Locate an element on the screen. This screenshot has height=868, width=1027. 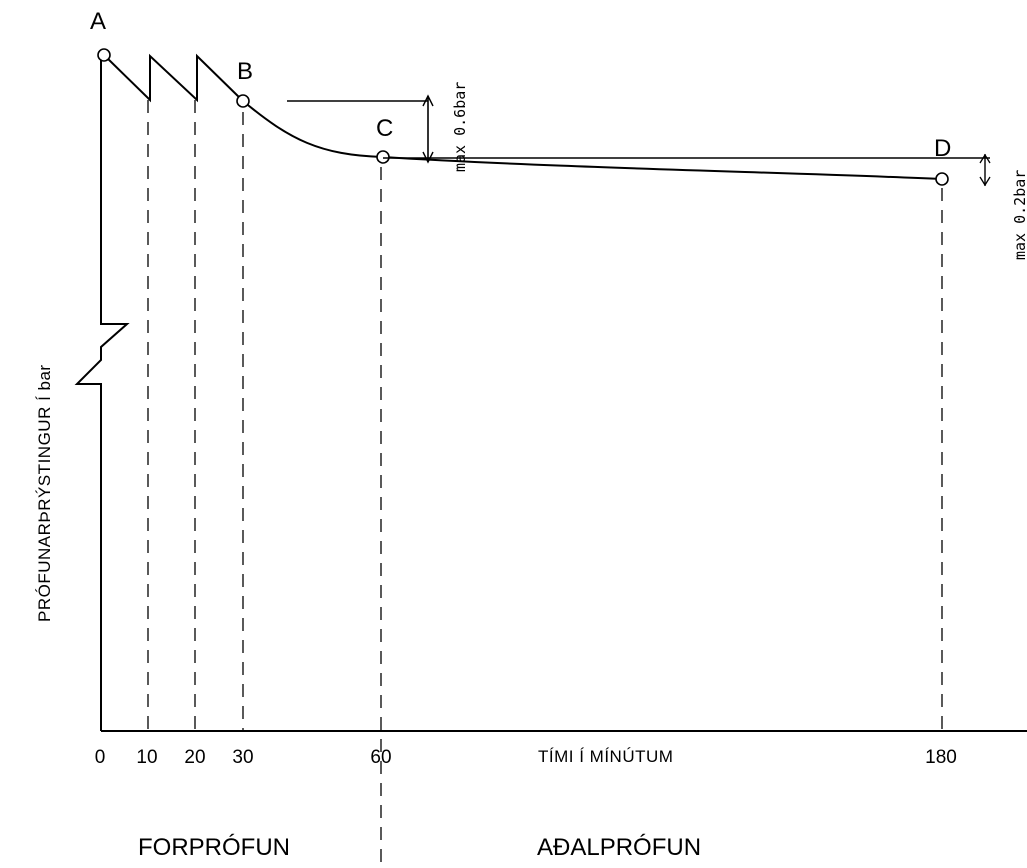
point-d-marker is located at coordinates (942, 179).